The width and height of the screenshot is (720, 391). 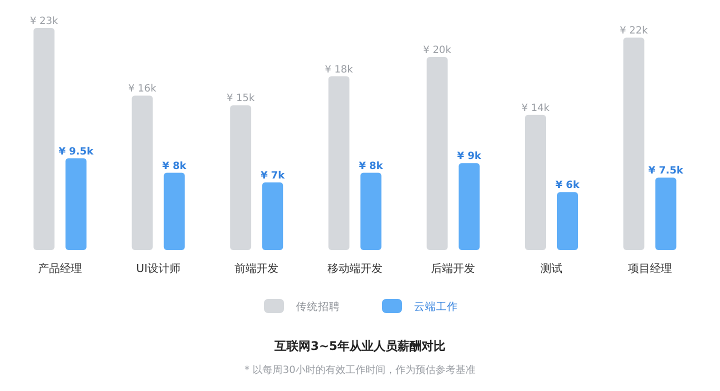 What do you see at coordinates (650, 268) in the screenshot?
I see `x-tick-label: 项目经理` at bounding box center [650, 268].